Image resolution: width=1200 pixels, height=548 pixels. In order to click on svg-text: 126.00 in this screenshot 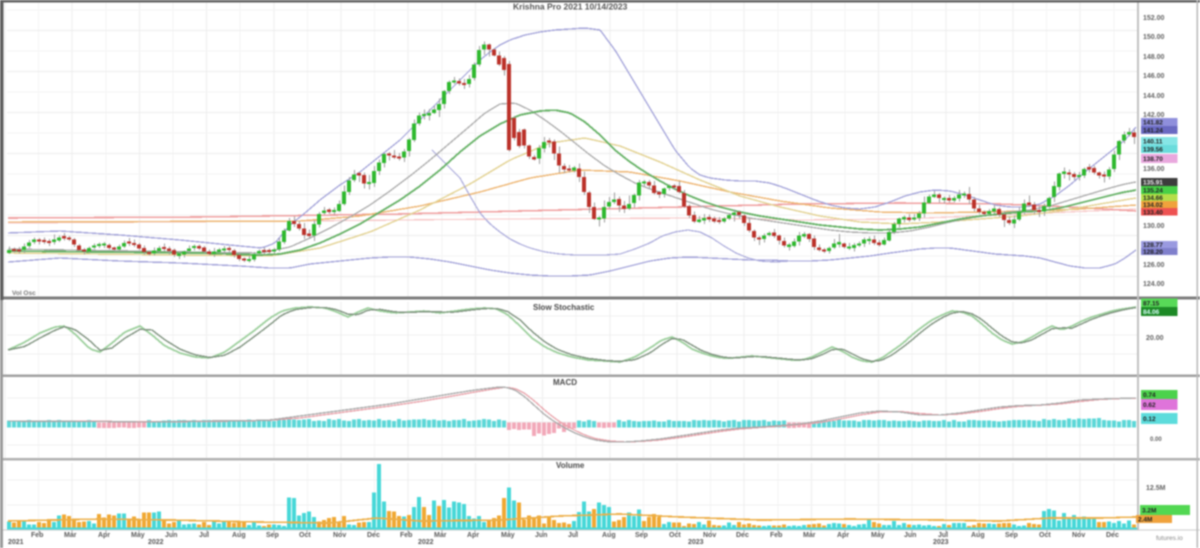, I will do `click(1154, 265)`.